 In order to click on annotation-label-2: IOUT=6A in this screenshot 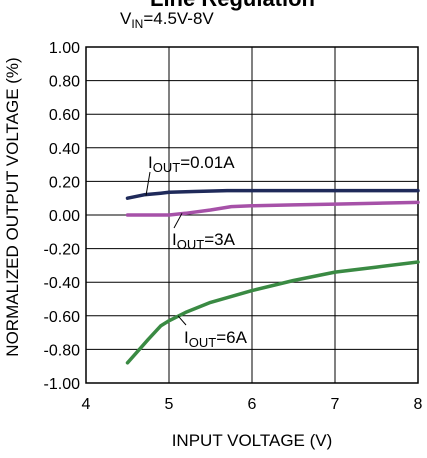, I will do `click(216, 339)`.